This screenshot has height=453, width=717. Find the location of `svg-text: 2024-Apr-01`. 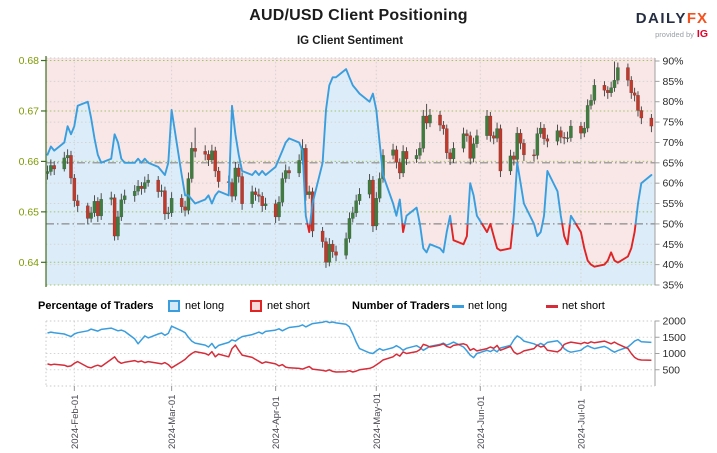

svg-text: 2024-Apr-01 is located at coordinates (276, 422).